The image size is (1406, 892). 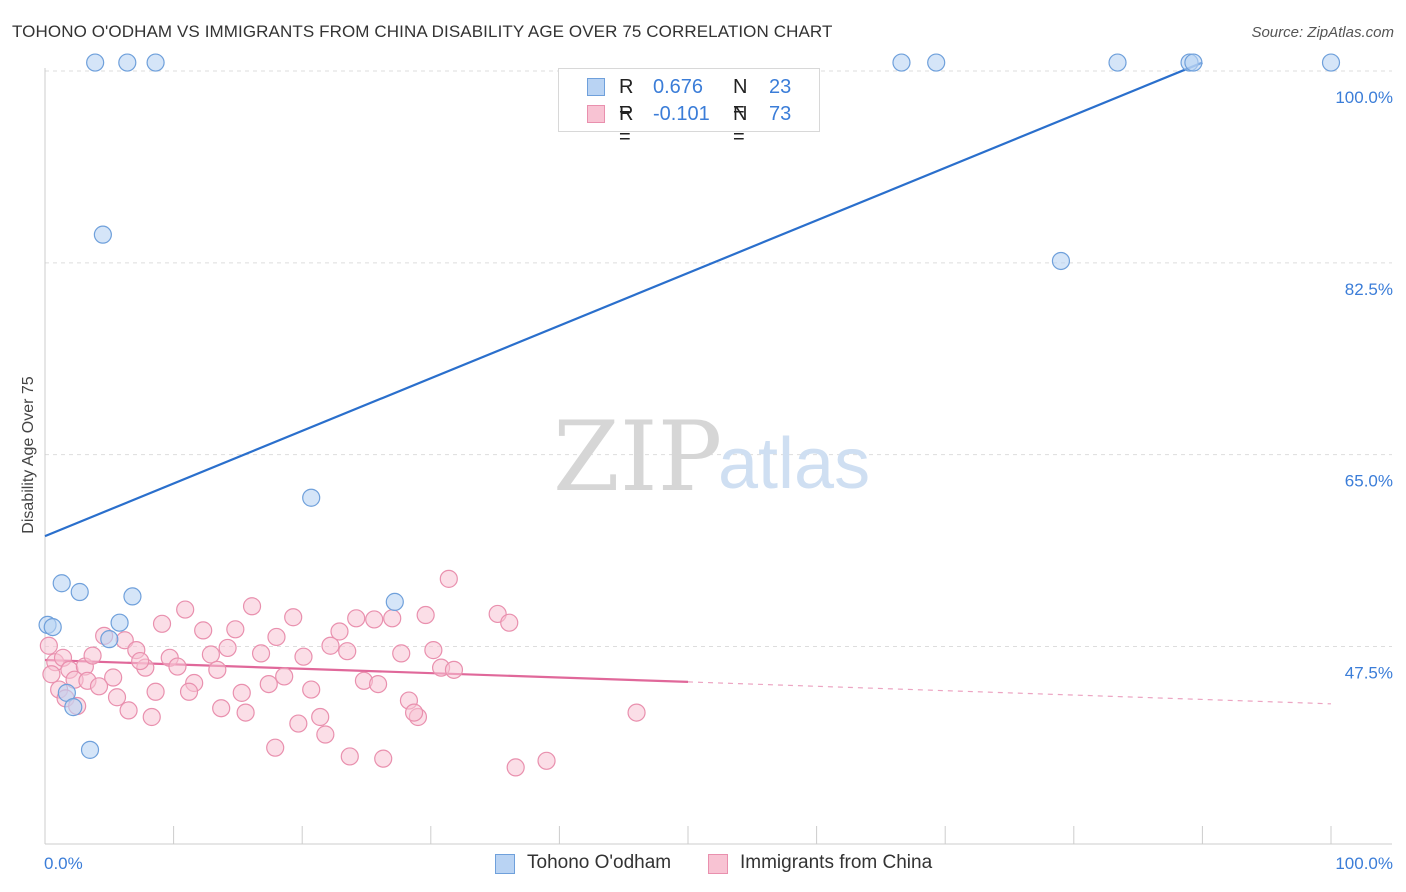 I want to click on bottom-legend-label: Immigrants from China, so click(x=836, y=862).